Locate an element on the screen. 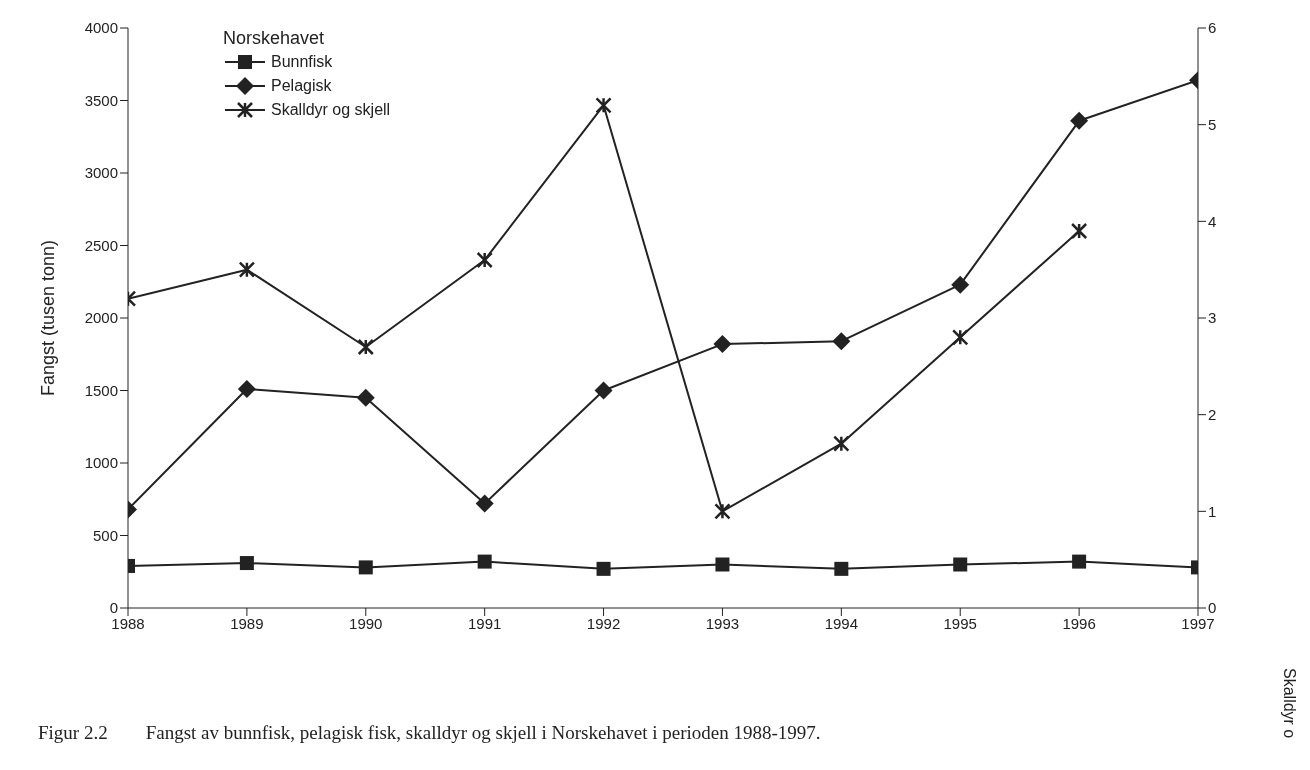 This screenshot has height=770, width=1310. x-tick-label: 1990 is located at coordinates (366, 623).